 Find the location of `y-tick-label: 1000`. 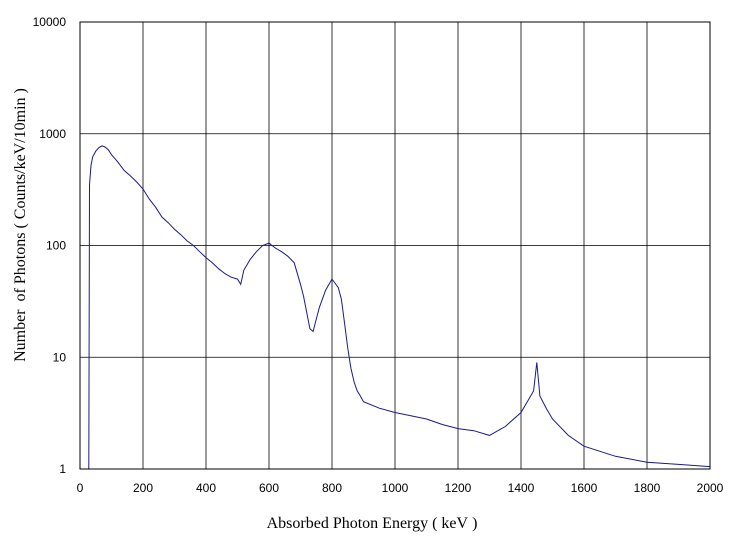

y-tick-label: 1000 is located at coordinates (52, 134).